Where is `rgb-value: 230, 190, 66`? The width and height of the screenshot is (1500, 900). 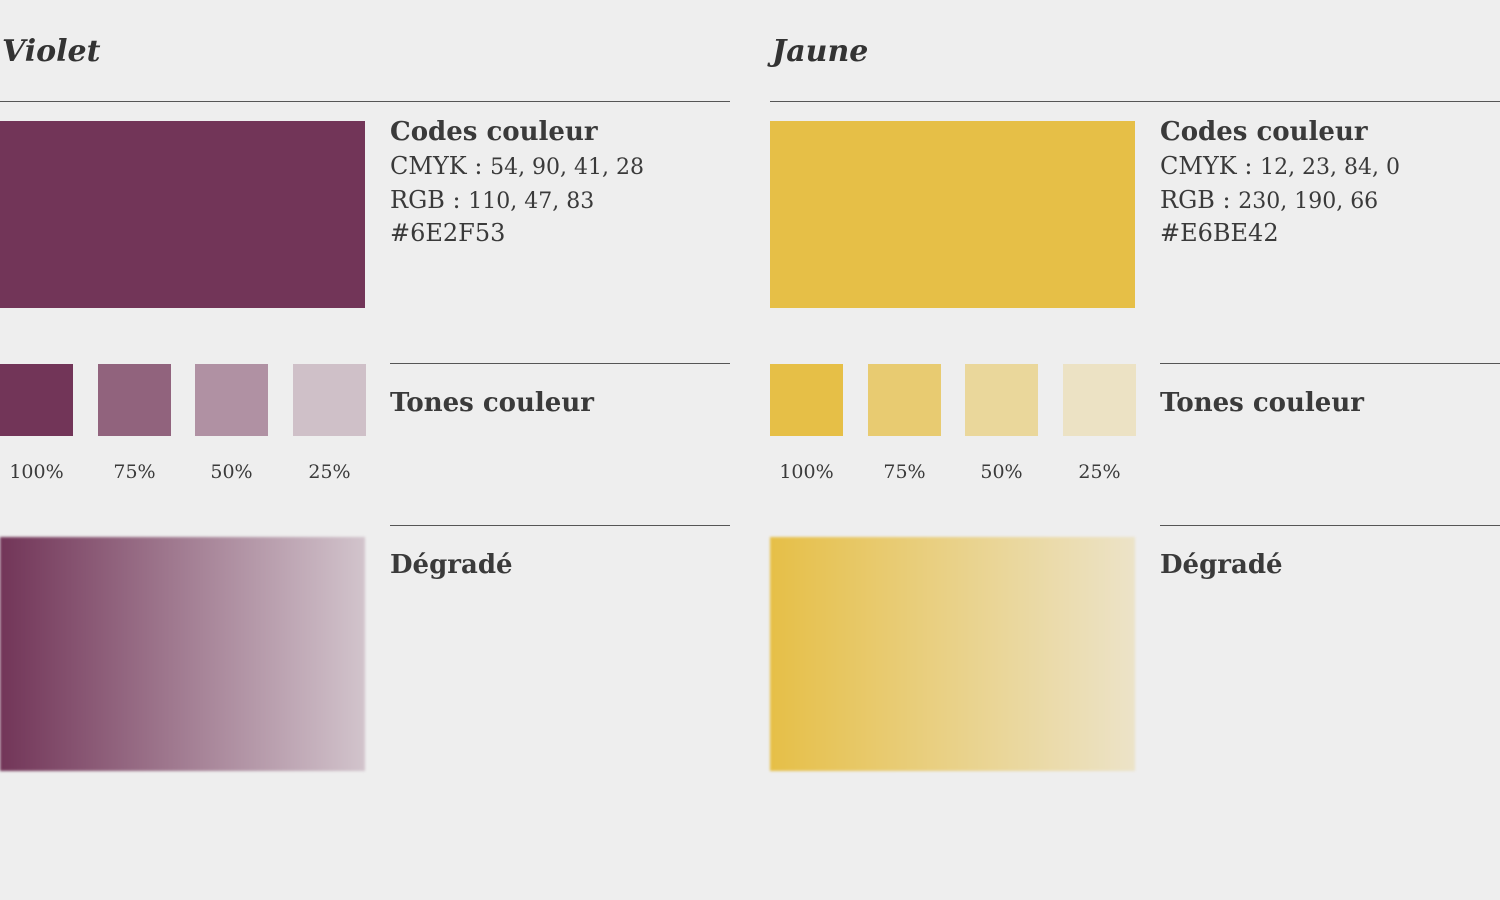 rgb-value: 230, 190, 66 is located at coordinates (1308, 201).